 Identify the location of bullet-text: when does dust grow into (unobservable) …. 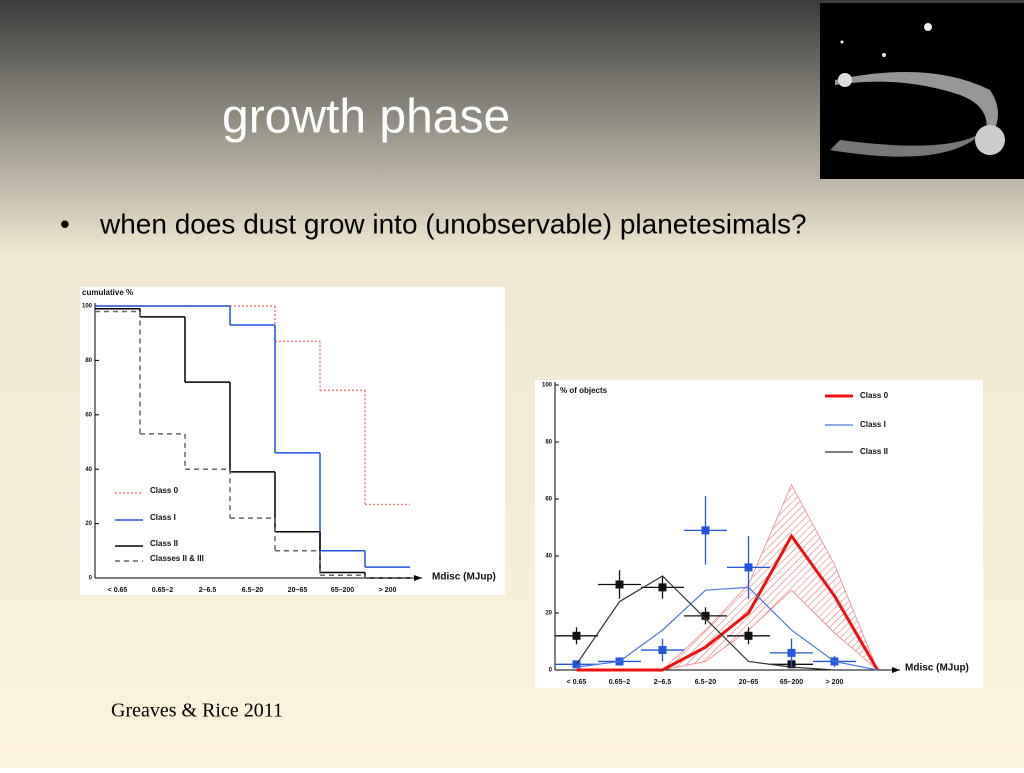
(453, 223).